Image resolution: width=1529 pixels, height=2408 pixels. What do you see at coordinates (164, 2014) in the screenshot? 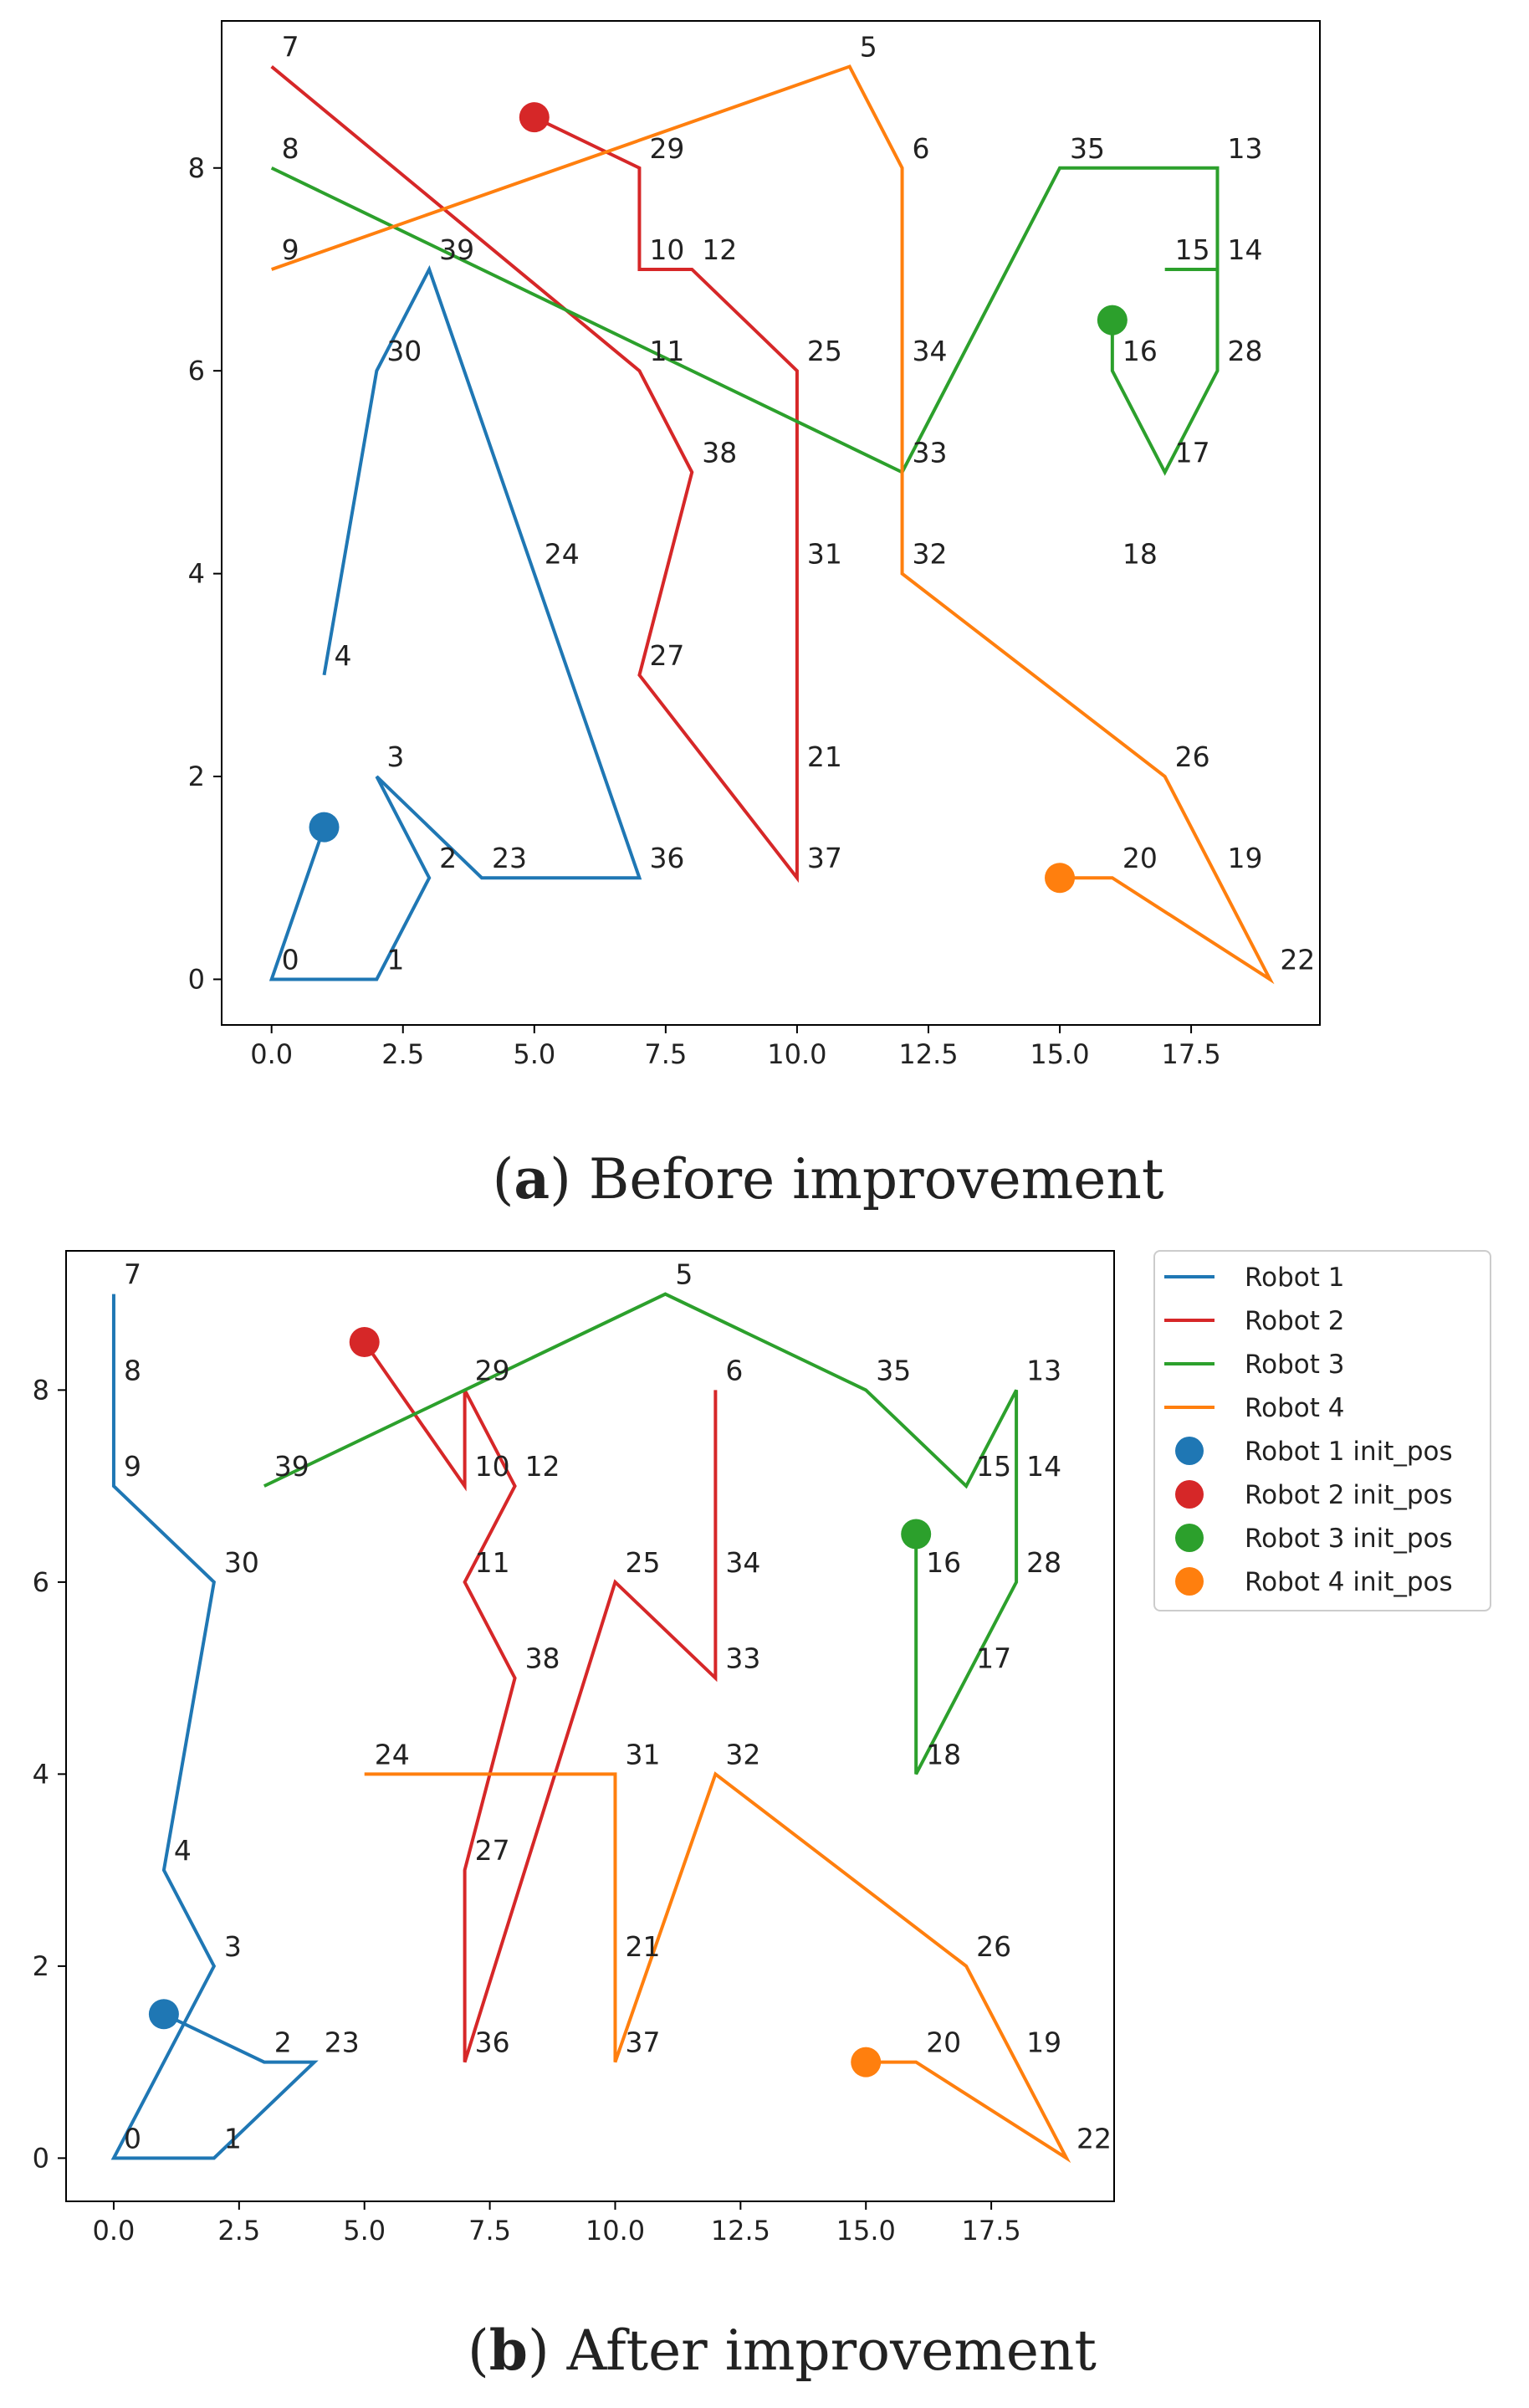
I see `init-pos-marker-robot-1-b` at bounding box center [164, 2014].